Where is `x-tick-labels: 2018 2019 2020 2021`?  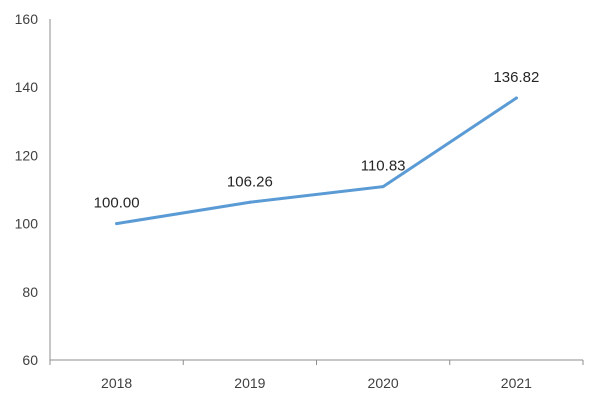 x-tick-labels: 2018 2019 2020 2021 is located at coordinates (316, 383).